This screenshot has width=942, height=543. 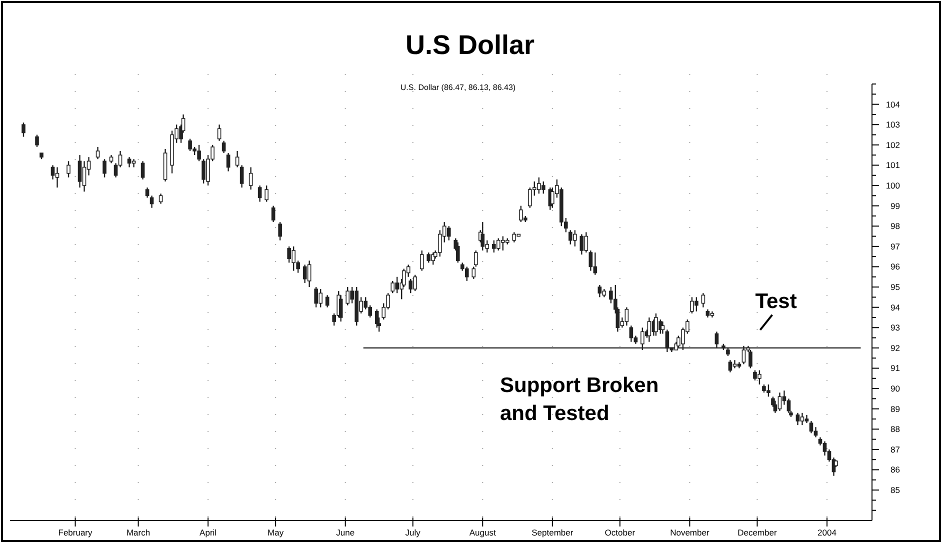 I want to click on y-tick-label: 94, so click(x=895, y=307).